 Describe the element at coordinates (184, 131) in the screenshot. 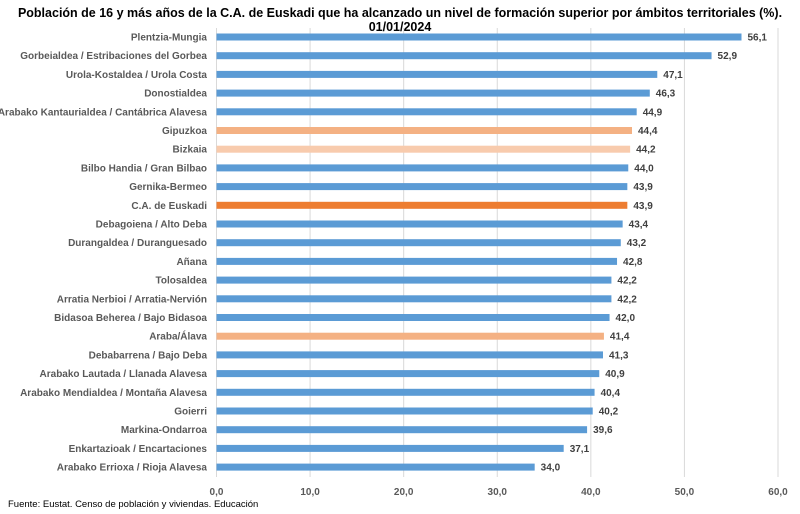

I see `category-label: Gipuzkoa` at that location.